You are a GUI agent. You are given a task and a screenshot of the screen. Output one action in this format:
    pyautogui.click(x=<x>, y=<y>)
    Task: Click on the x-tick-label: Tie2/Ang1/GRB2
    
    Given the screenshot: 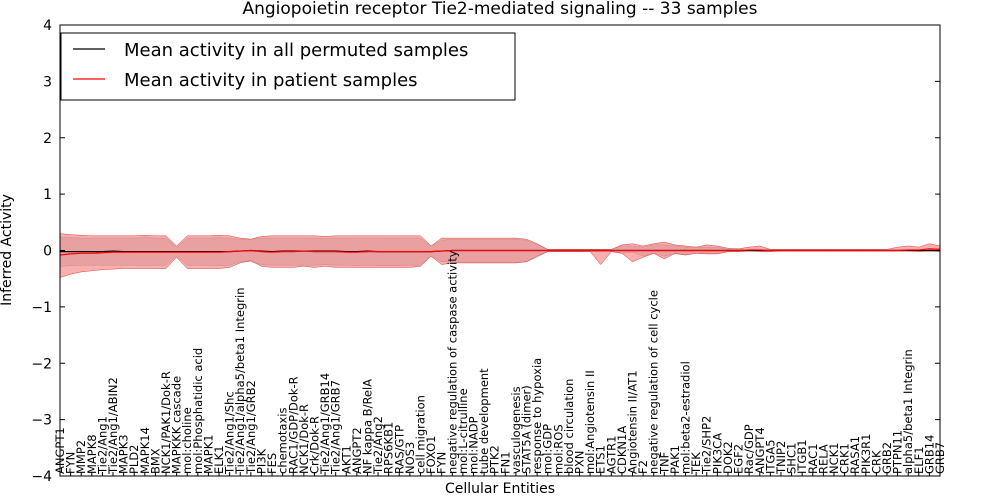 What is the action you would take?
    pyautogui.click(x=251, y=427)
    